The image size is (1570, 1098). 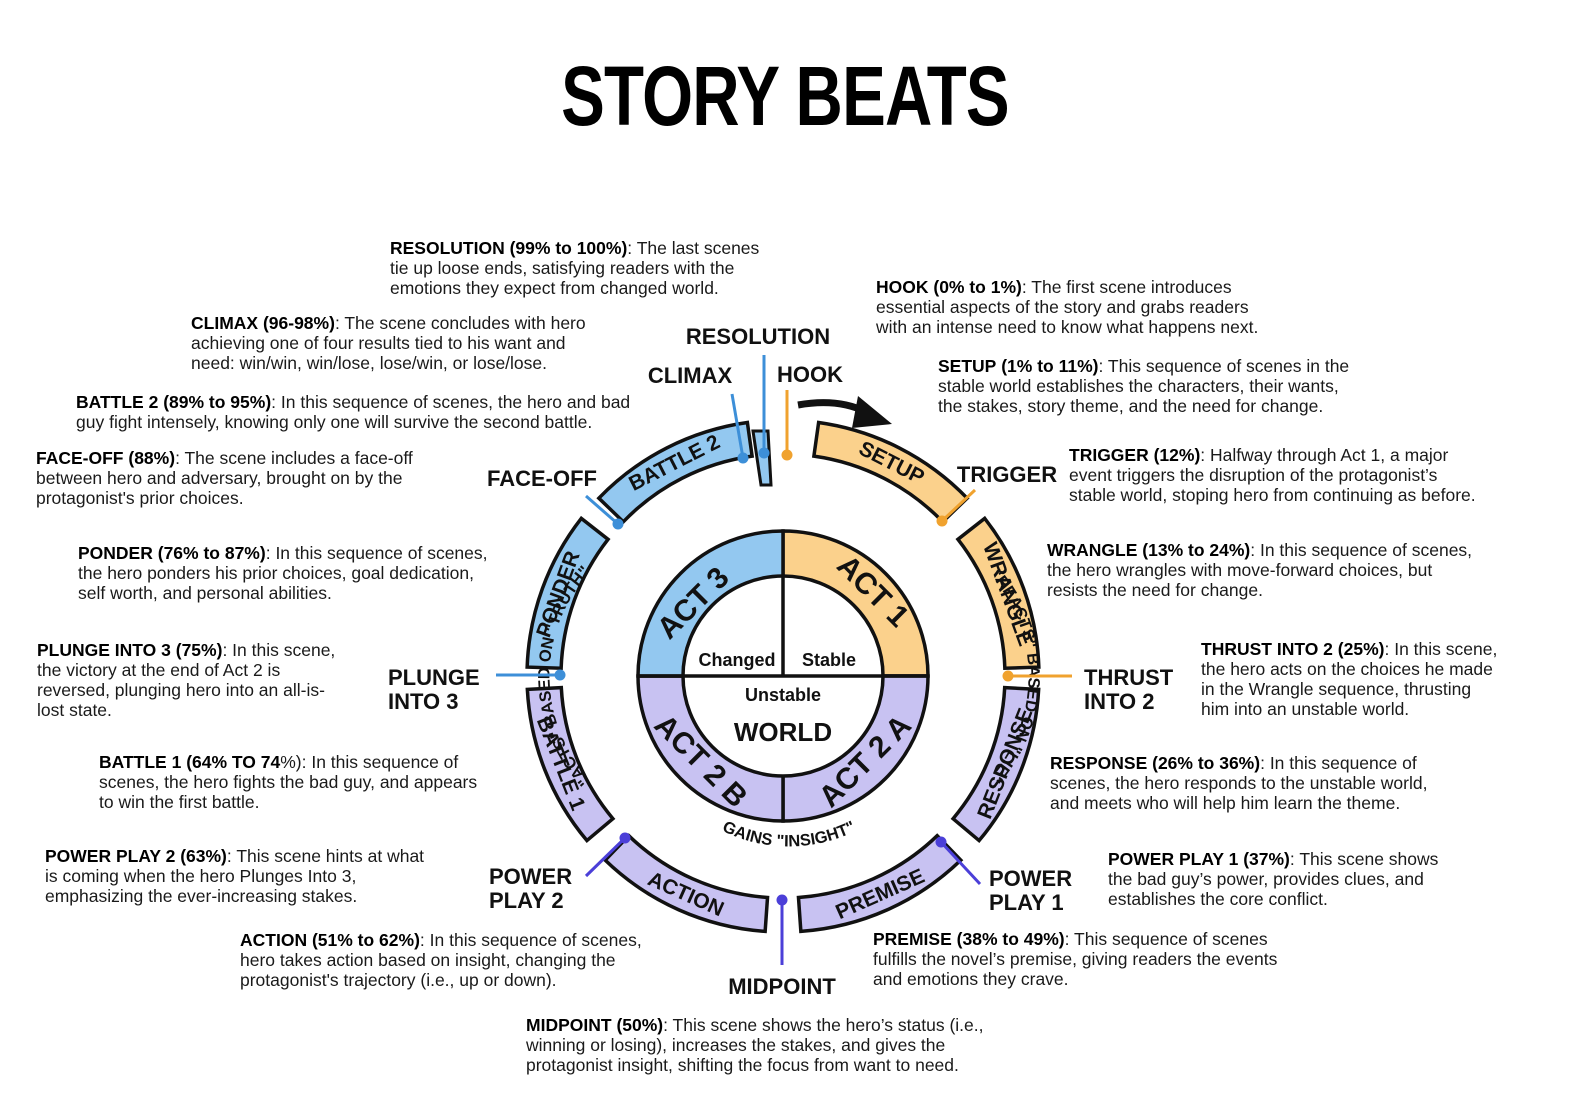 I want to click on label-trigger: TRIGGER, so click(x=1007, y=474).